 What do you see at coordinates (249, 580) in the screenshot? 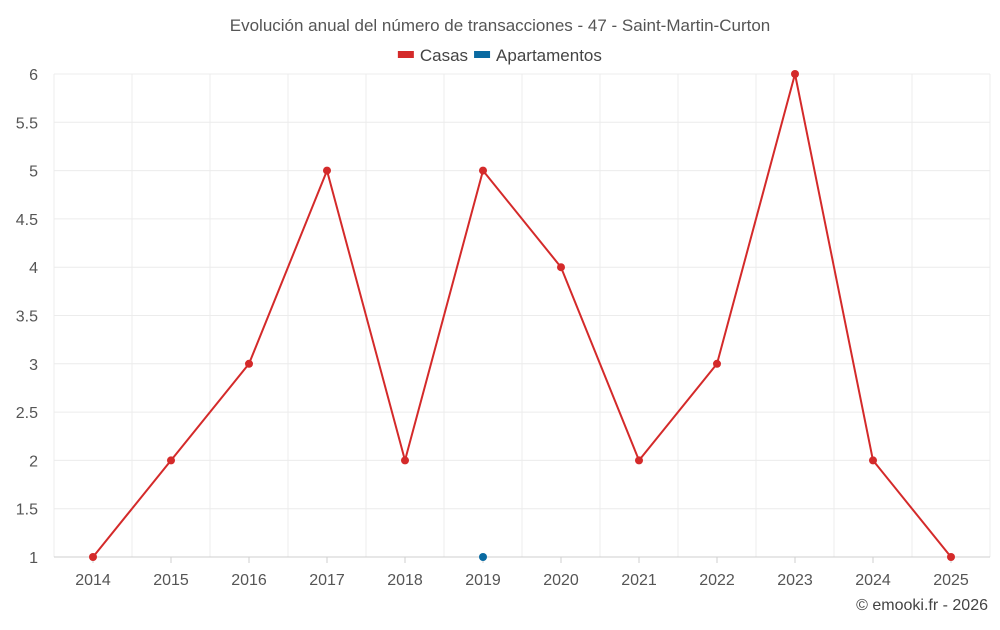
I see `x-tick-label: 2016` at bounding box center [249, 580].